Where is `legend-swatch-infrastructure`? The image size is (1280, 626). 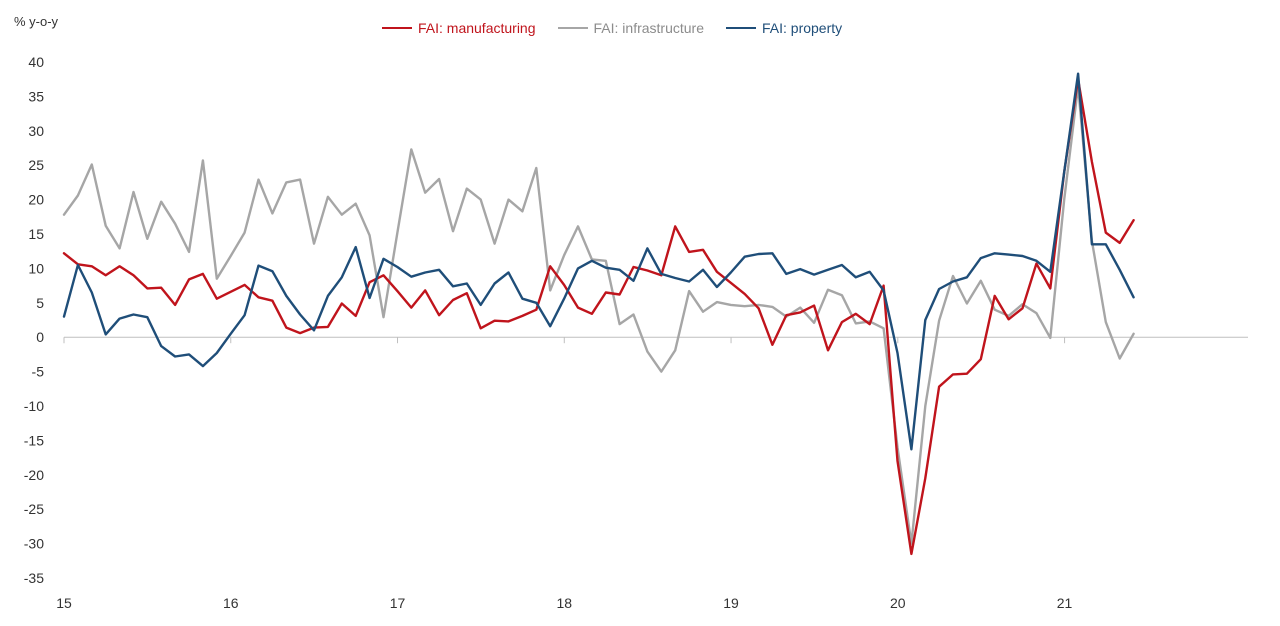
legend-swatch-infrastructure is located at coordinates (572, 28).